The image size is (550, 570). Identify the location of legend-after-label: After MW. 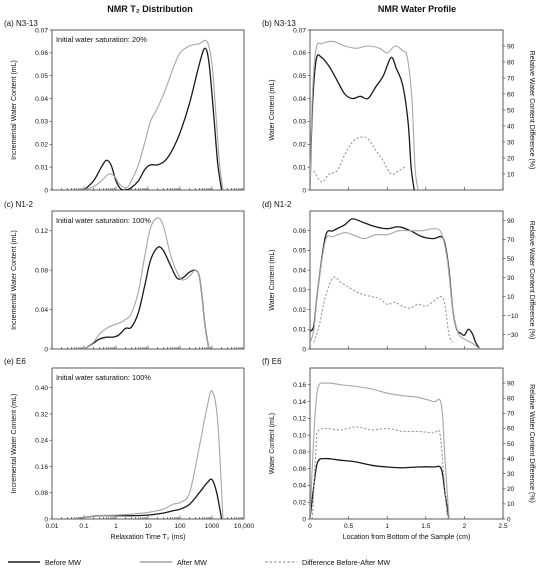
(192, 562).